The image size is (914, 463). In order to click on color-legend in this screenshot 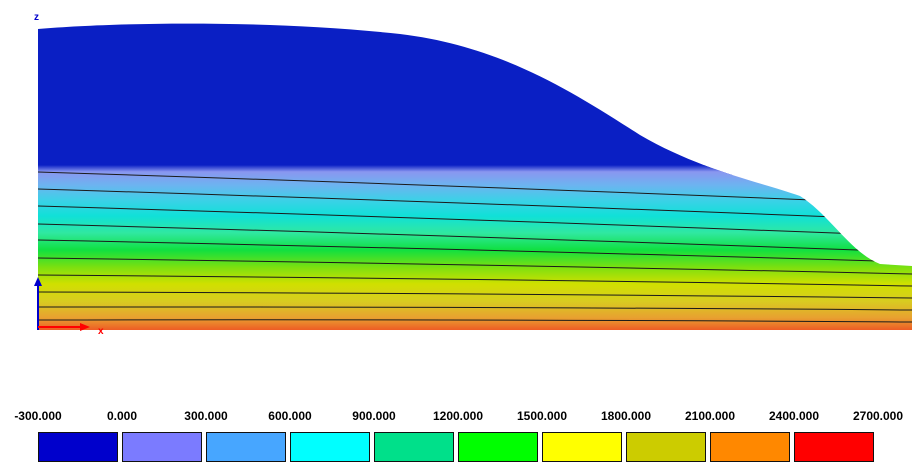, I will do `click(458, 447)`.